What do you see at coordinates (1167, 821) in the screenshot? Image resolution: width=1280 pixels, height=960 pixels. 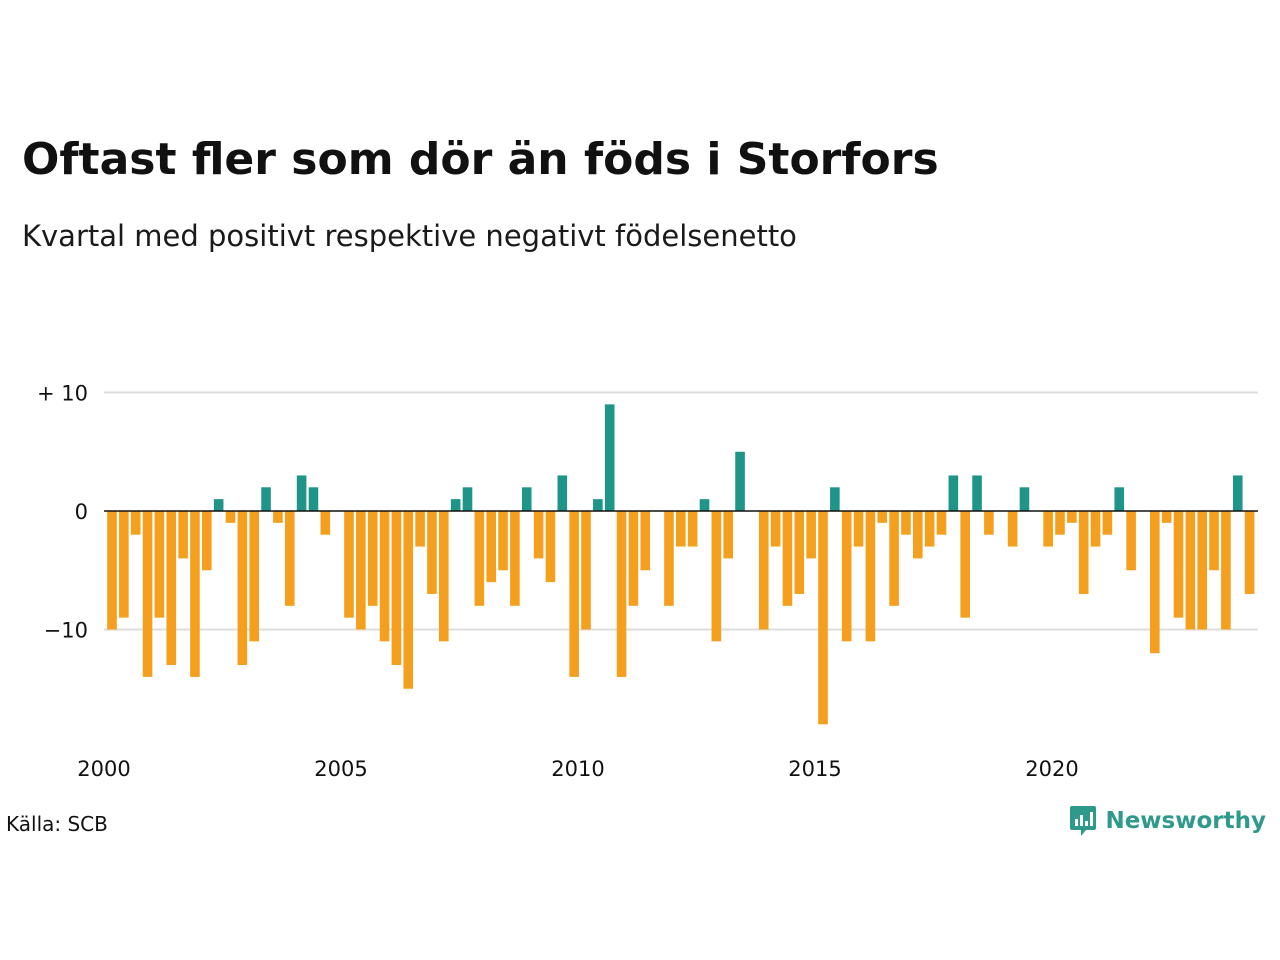 I see `brand-logo: Newsworthy` at bounding box center [1167, 821].